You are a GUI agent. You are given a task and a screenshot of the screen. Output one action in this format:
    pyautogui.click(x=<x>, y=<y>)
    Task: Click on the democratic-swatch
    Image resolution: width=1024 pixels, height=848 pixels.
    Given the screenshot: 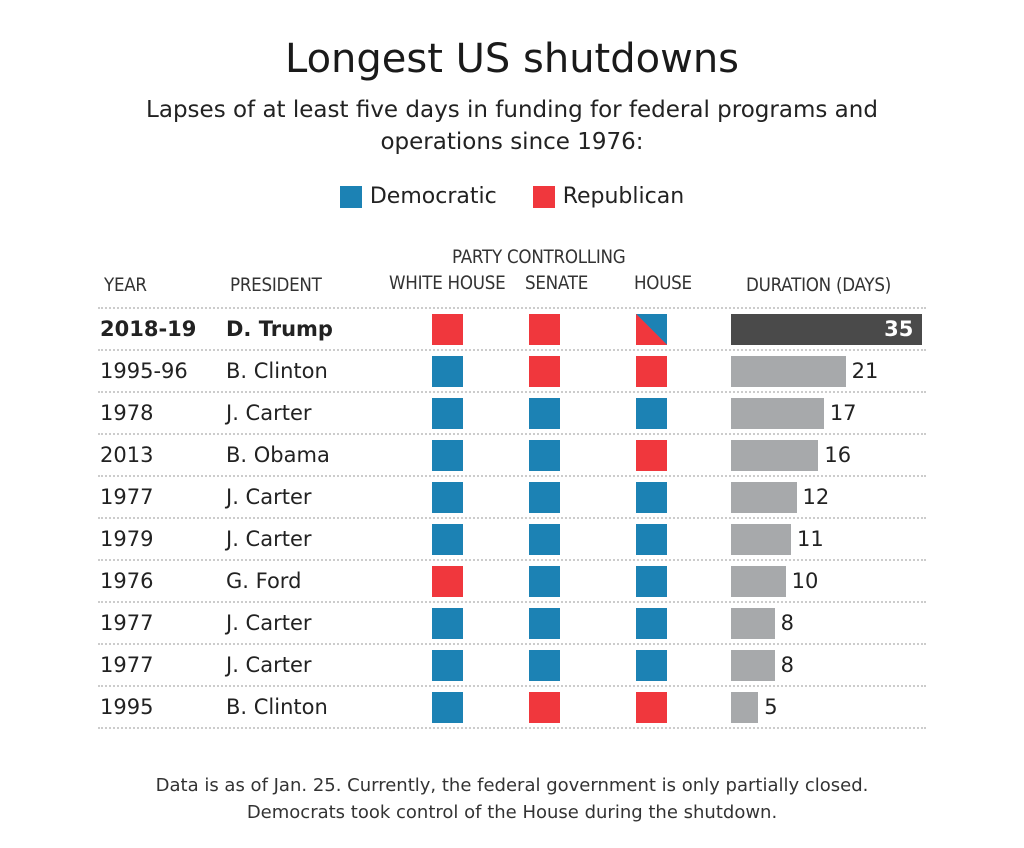 What is the action you would take?
    pyautogui.click(x=350, y=196)
    